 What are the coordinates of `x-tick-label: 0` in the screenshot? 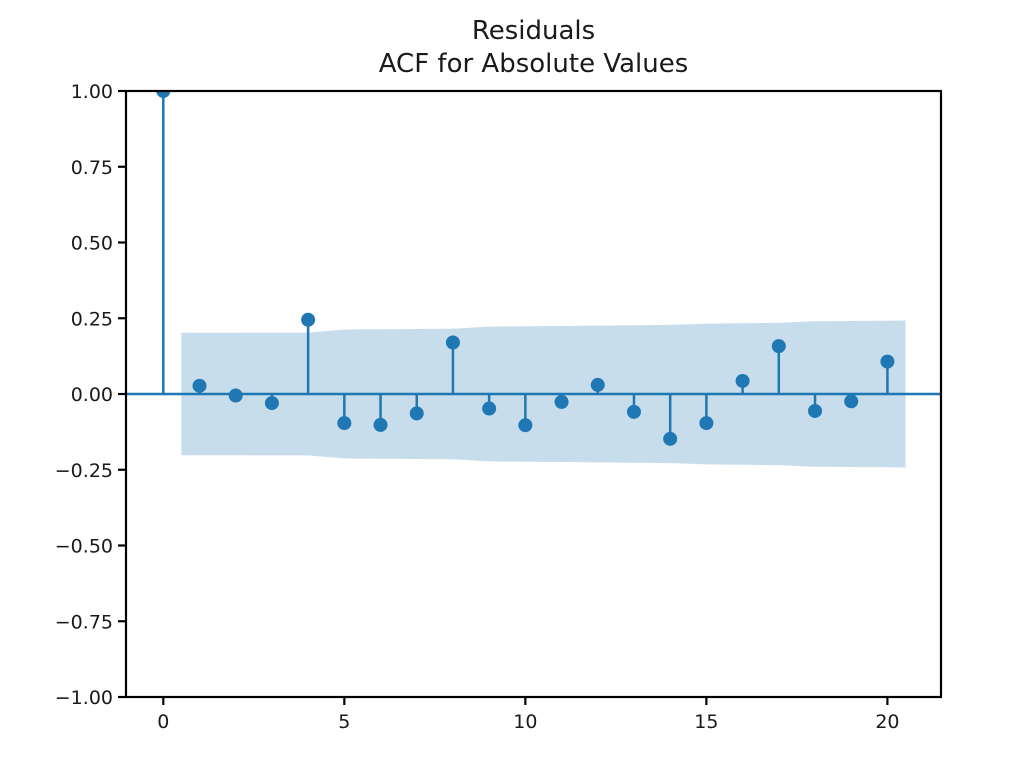 It's located at (163, 722).